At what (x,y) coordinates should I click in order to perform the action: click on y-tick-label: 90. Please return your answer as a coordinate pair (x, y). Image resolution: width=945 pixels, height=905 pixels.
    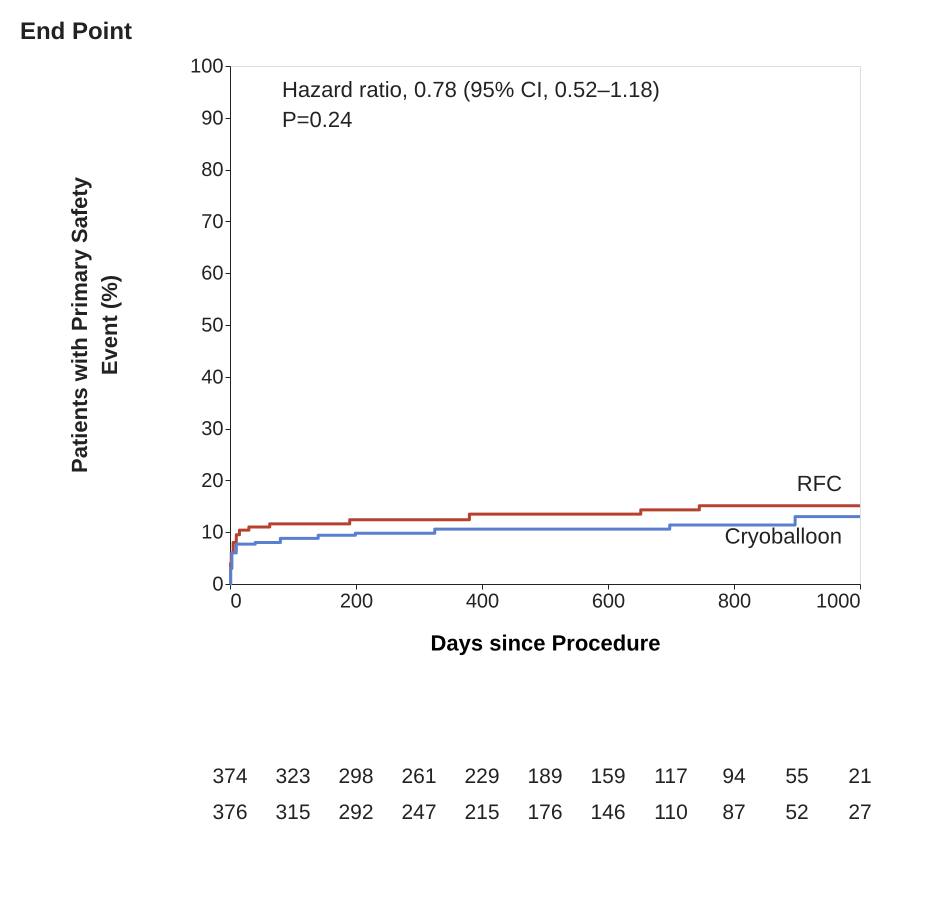
    Looking at the image, I should click on (212, 118).